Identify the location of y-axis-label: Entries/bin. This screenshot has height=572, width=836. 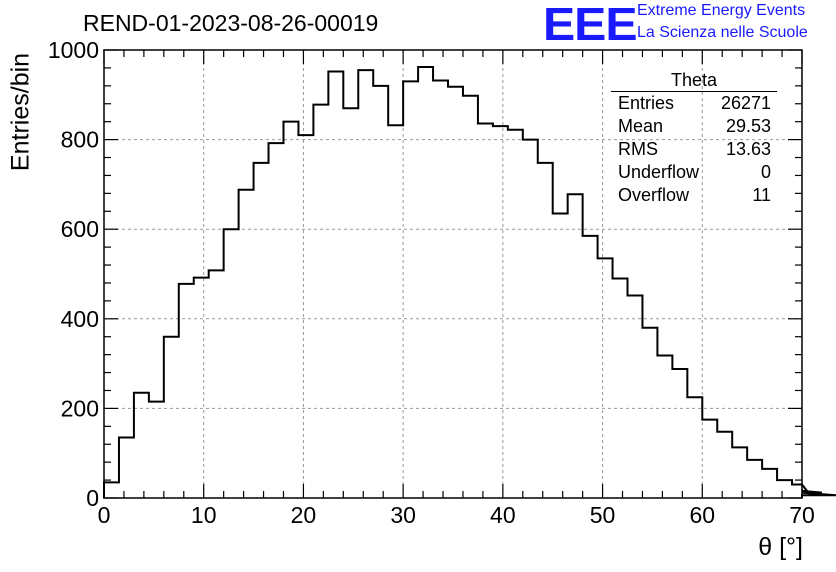
(20, 112).